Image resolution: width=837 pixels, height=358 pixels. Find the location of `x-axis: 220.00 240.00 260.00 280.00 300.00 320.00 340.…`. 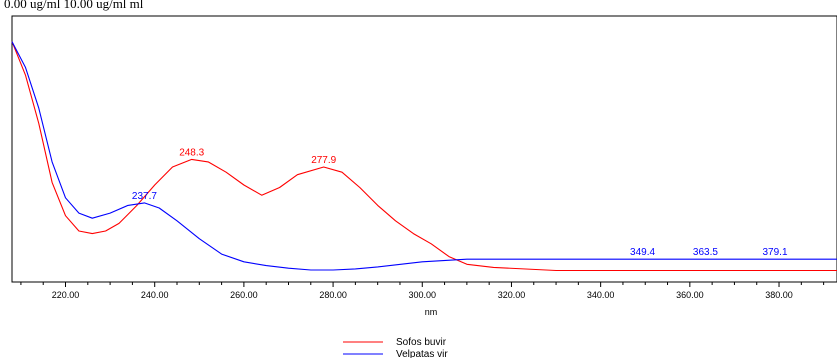

x-axis: 220.00 240.00 260.00 280.00 300.00 320.00 340.… is located at coordinates (422, 291).